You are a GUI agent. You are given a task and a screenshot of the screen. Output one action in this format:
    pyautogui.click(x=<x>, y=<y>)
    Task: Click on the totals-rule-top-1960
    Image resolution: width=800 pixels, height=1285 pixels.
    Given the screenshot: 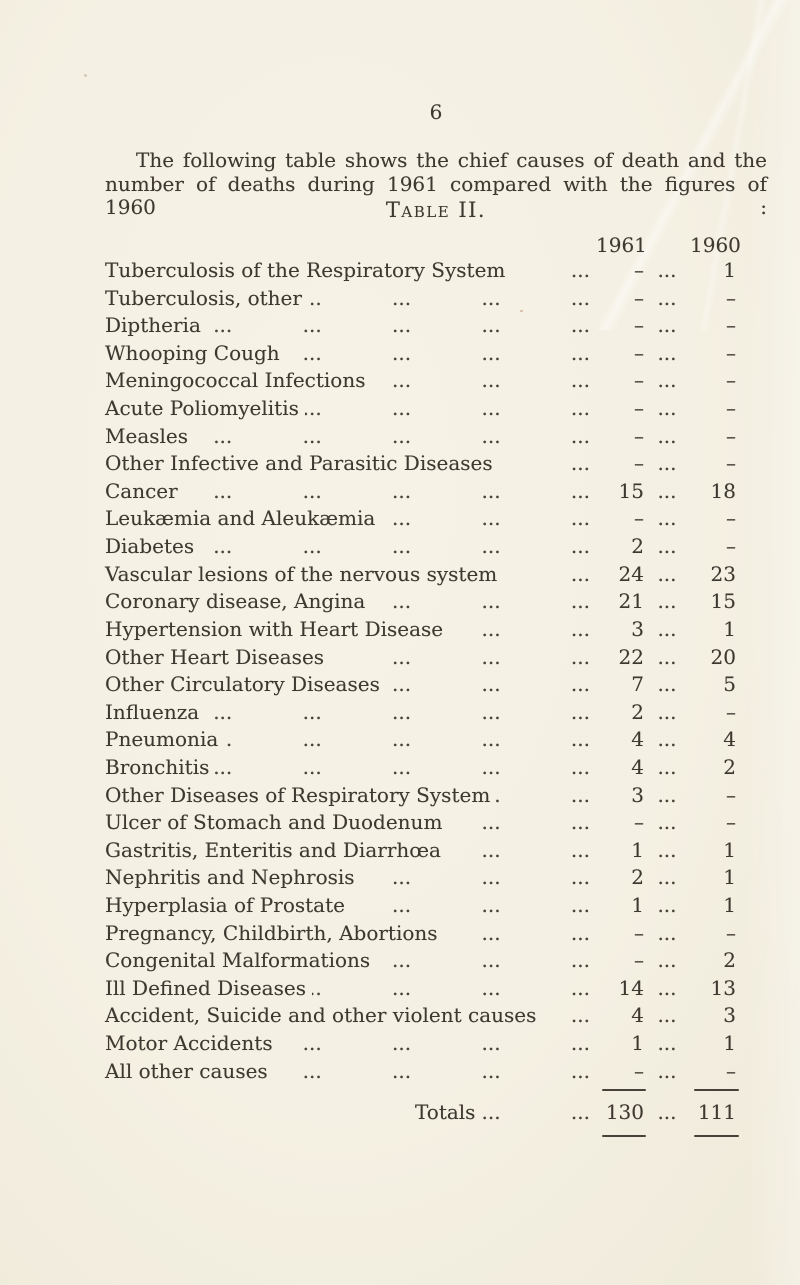 What is the action you would take?
    pyautogui.click(x=716, y=1090)
    